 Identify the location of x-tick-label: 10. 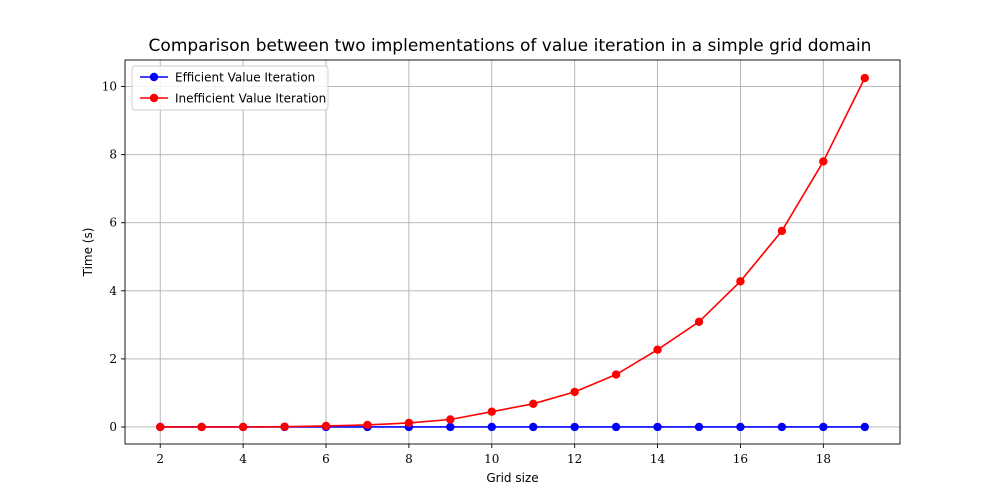
(491, 459).